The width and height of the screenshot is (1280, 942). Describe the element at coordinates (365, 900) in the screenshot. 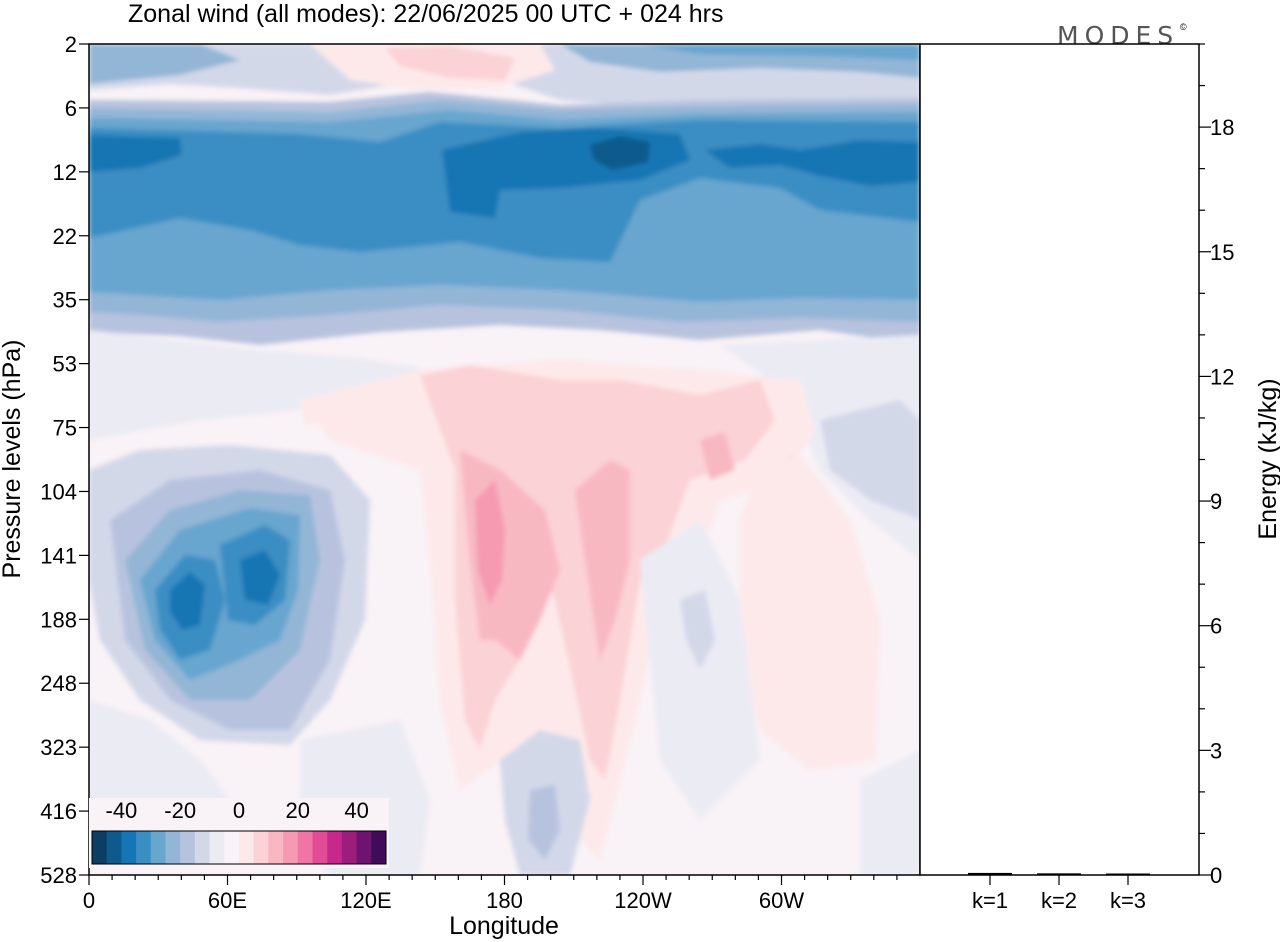

I see `x-tick-label: 120E` at that location.